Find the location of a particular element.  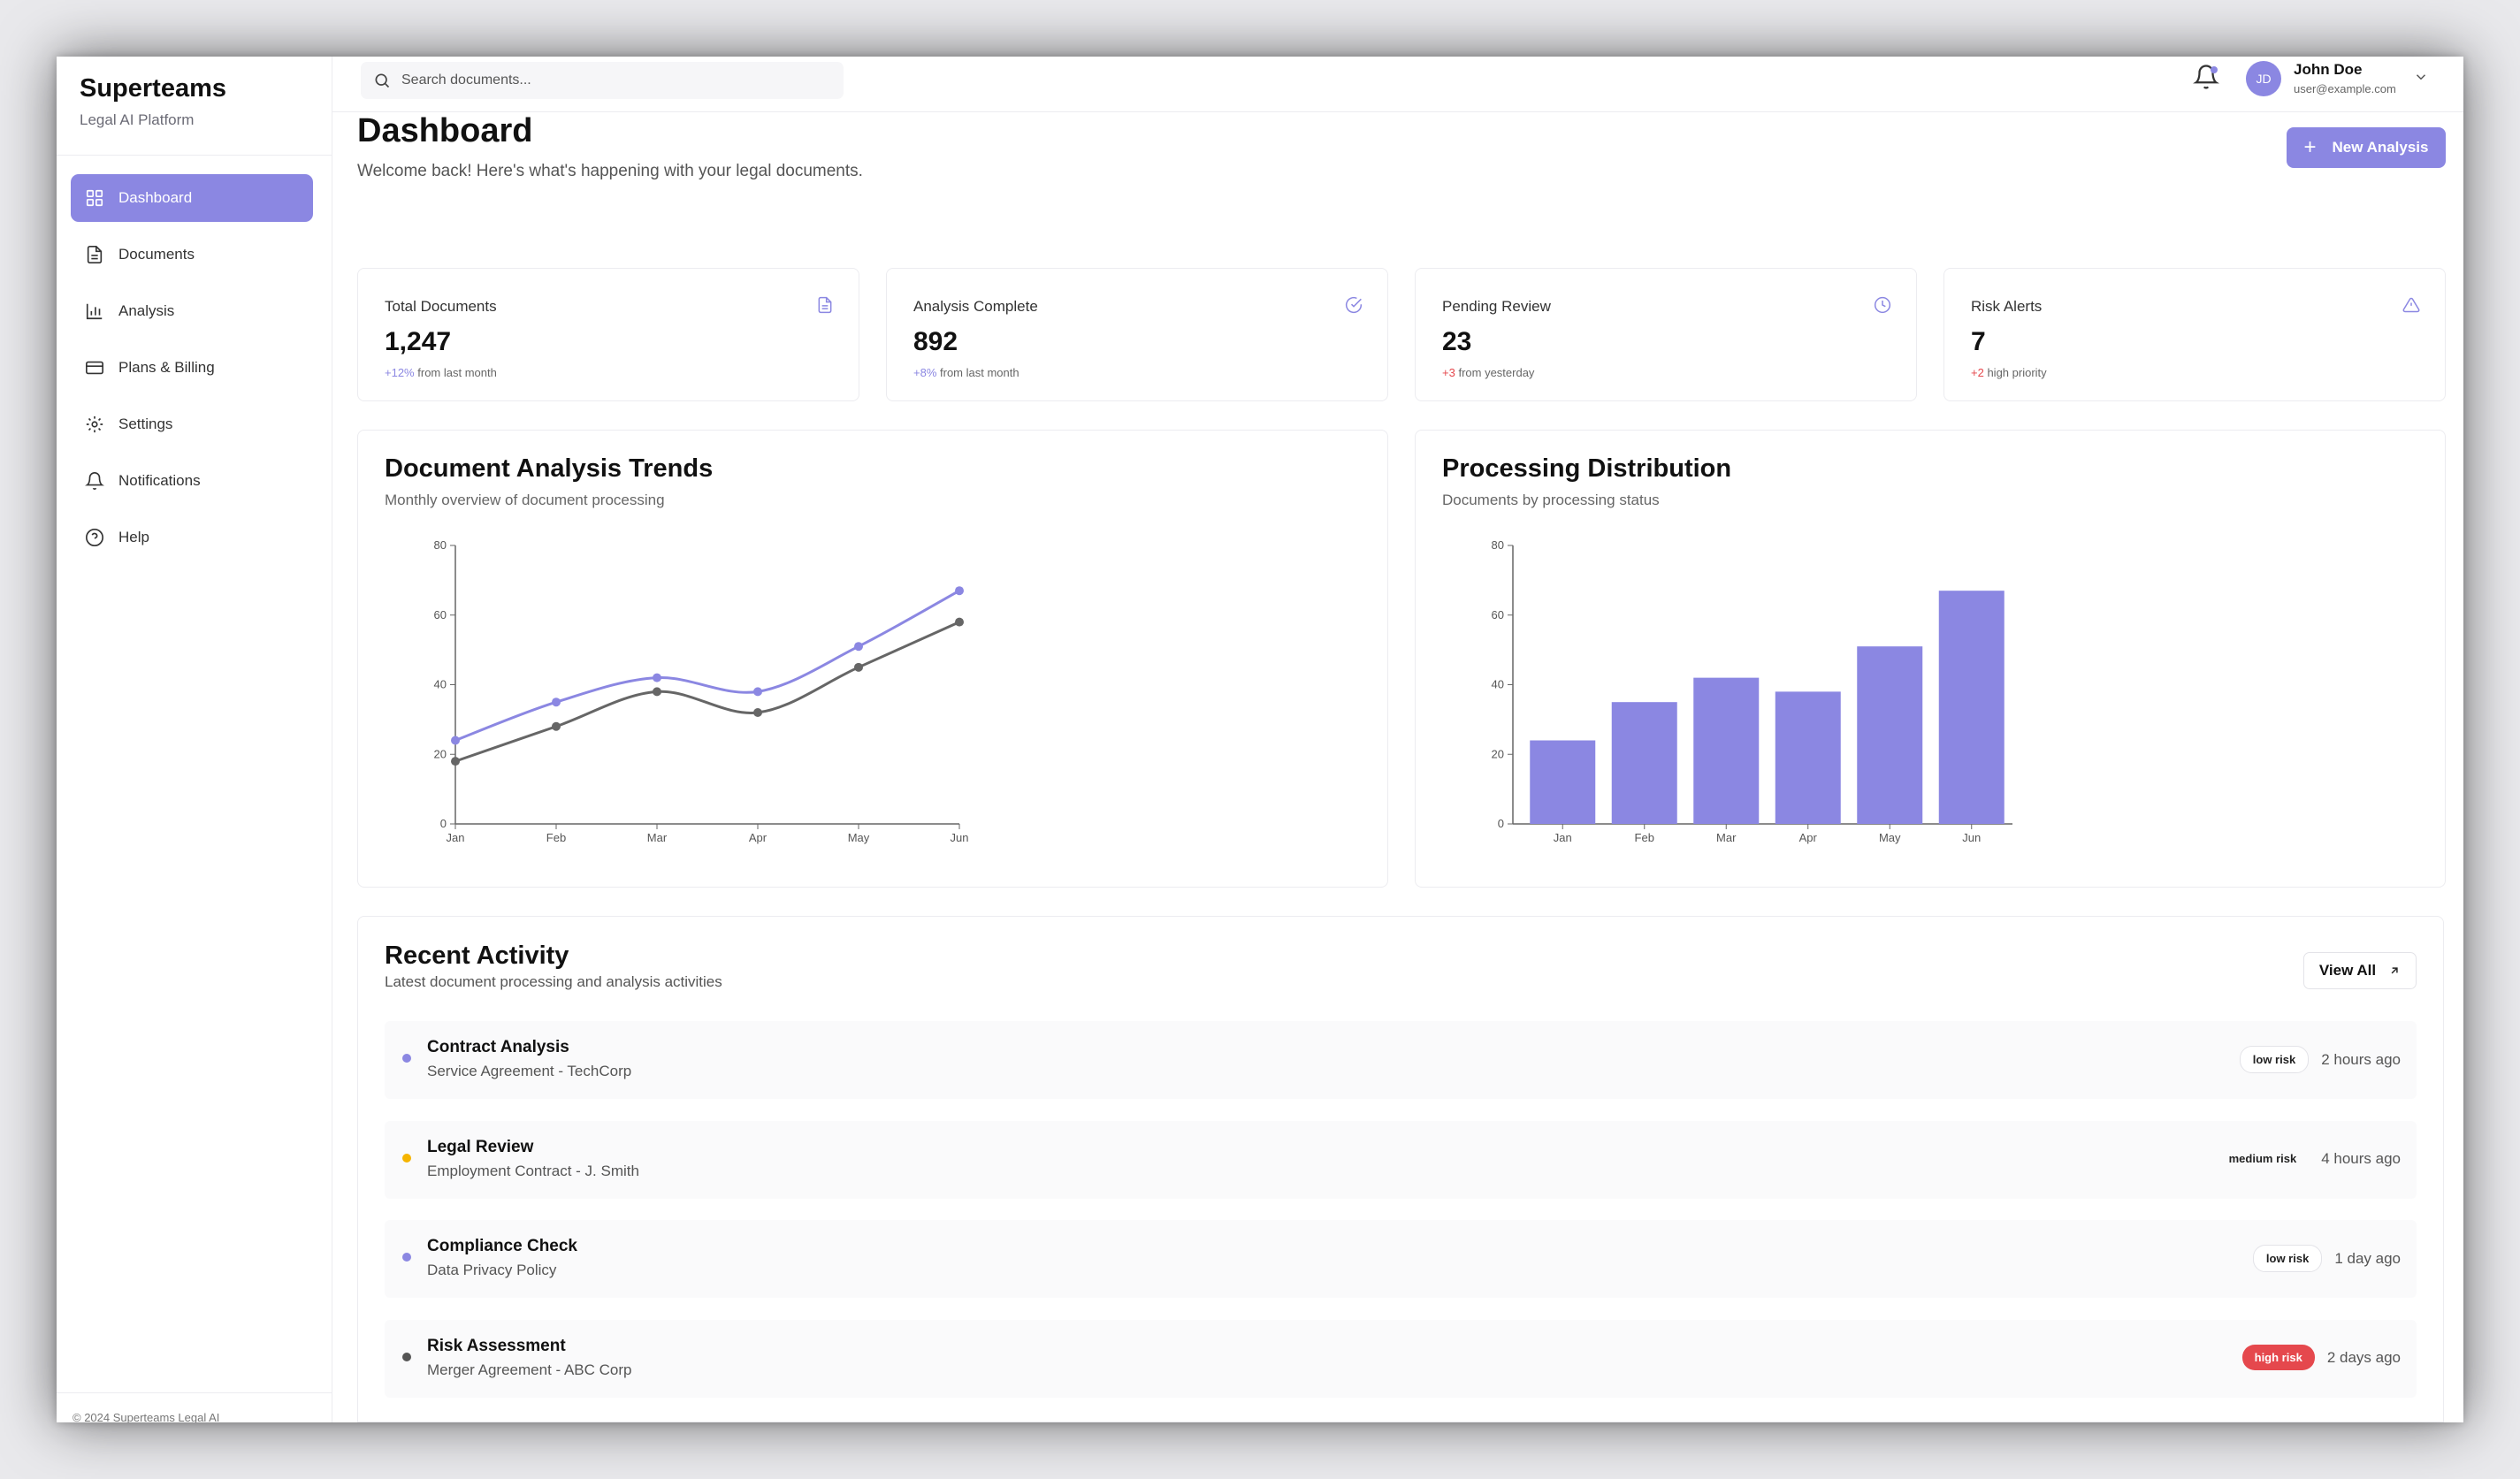

stat-change: +12% from last month is located at coordinates (441, 372).